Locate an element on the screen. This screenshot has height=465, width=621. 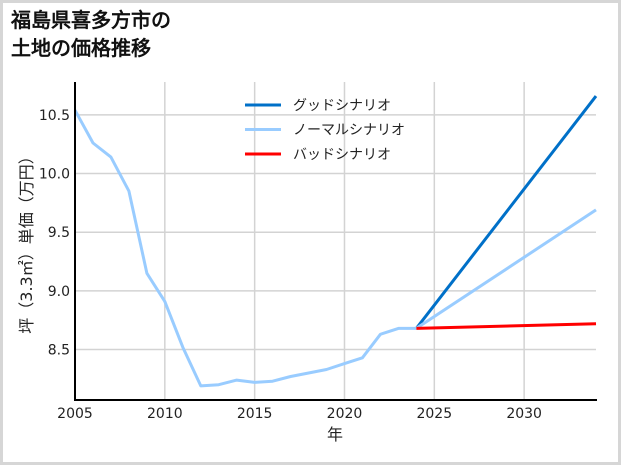
x-tick-label: 2020 is located at coordinates (345, 414).